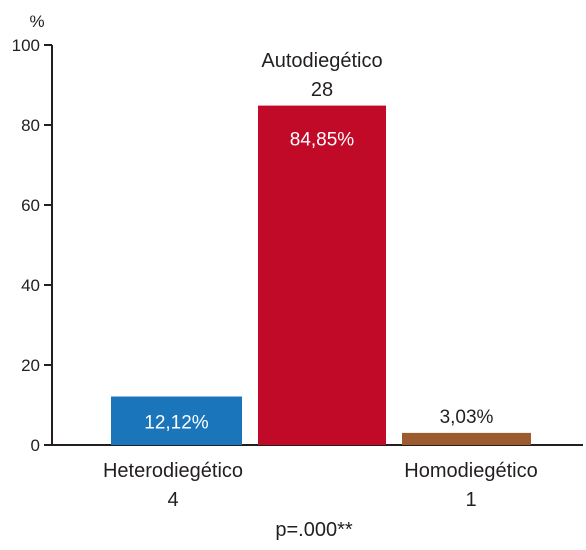  Describe the element at coordinates (470, 471) in the screenshot. I see `category-label: Homodiegético` at that location.